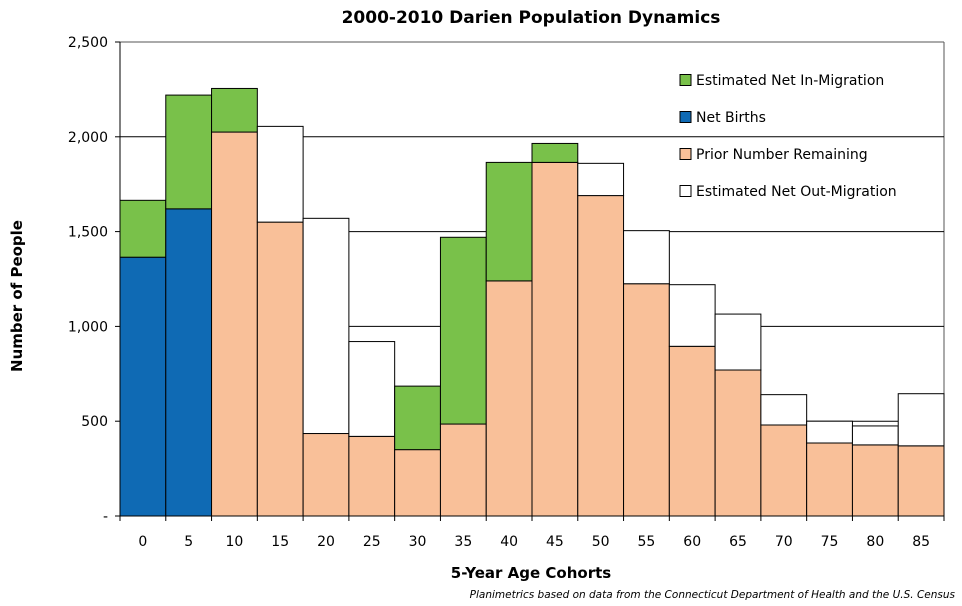  I want to click on x-tick-label: 75, so click(830, 542).